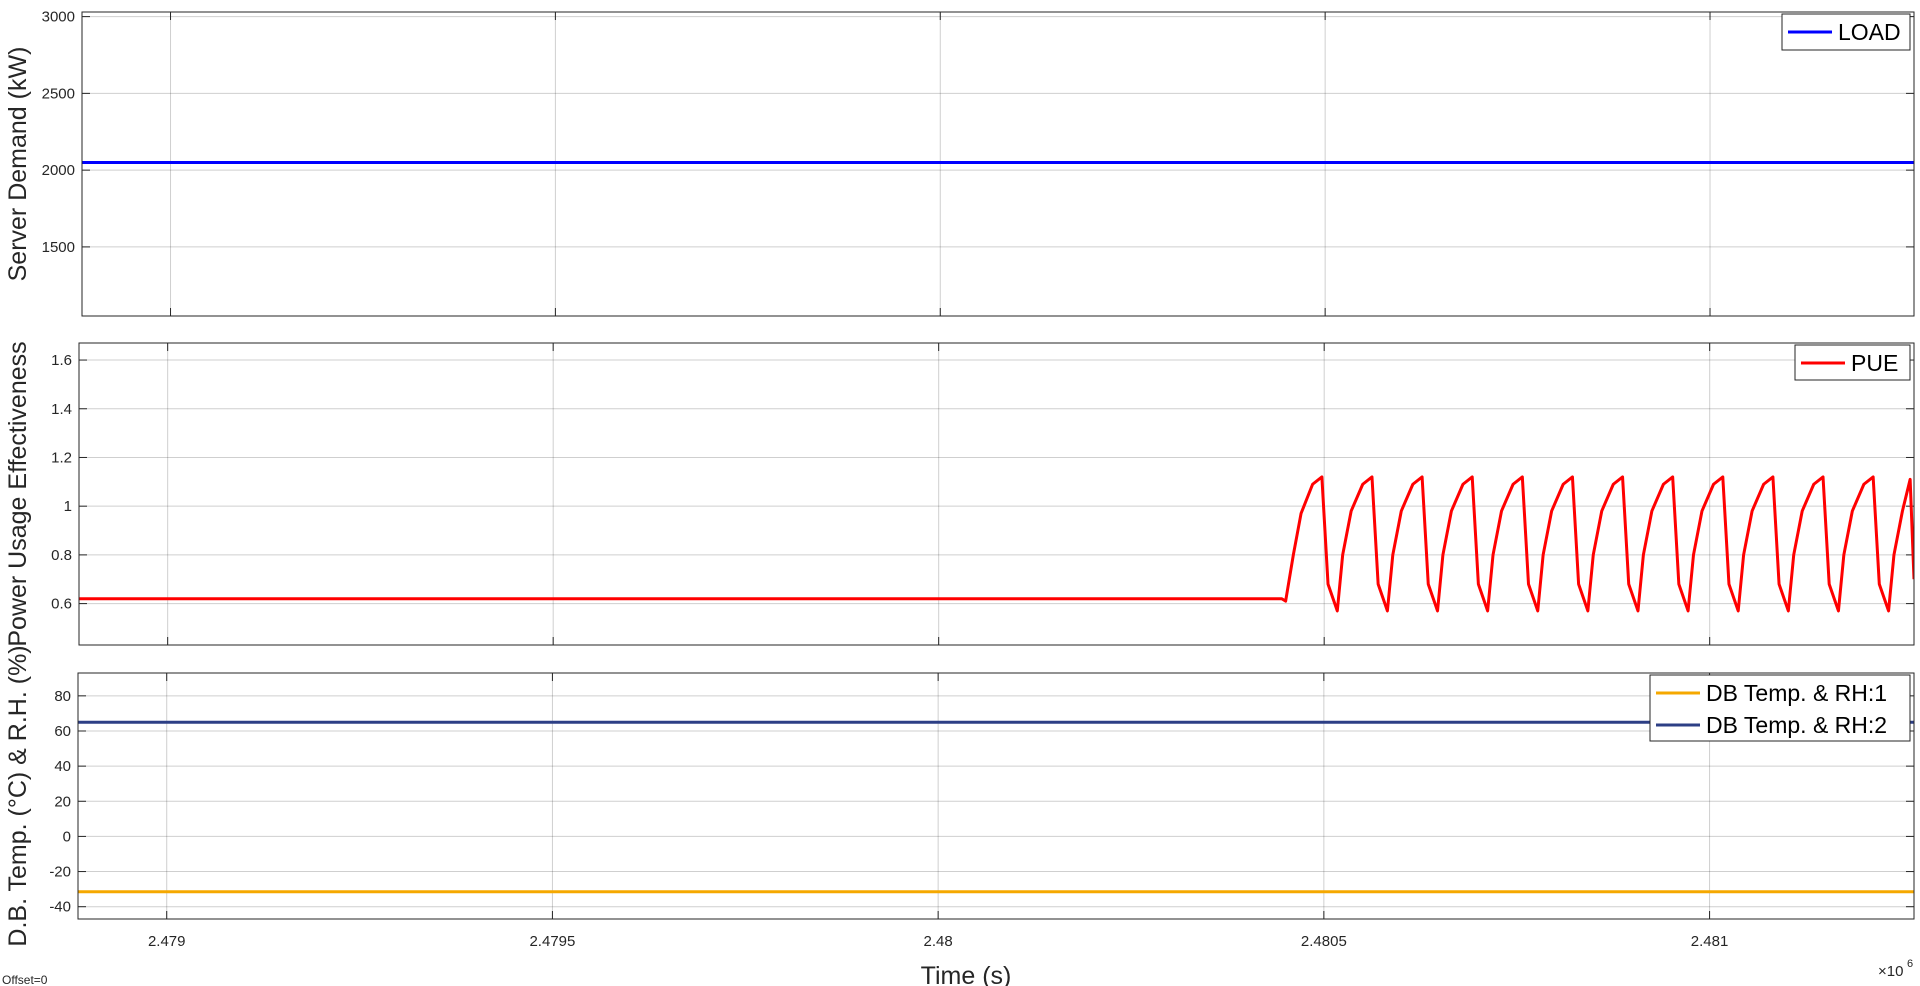 The image size is (1920, 986). What do you see at coordinates (58, 93) in the screenshot?
I see `y-tick-label: 2500` at bounding box center [58, 93].